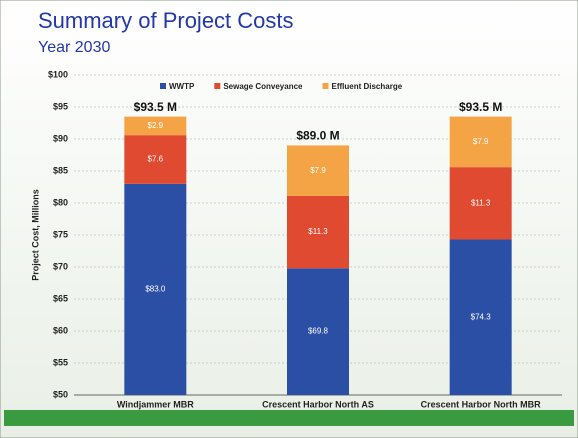  What do you see at coordinates (60, 170) in the screenshot?
I see `y-tick-label: $85` at bounding box center [60, 170].